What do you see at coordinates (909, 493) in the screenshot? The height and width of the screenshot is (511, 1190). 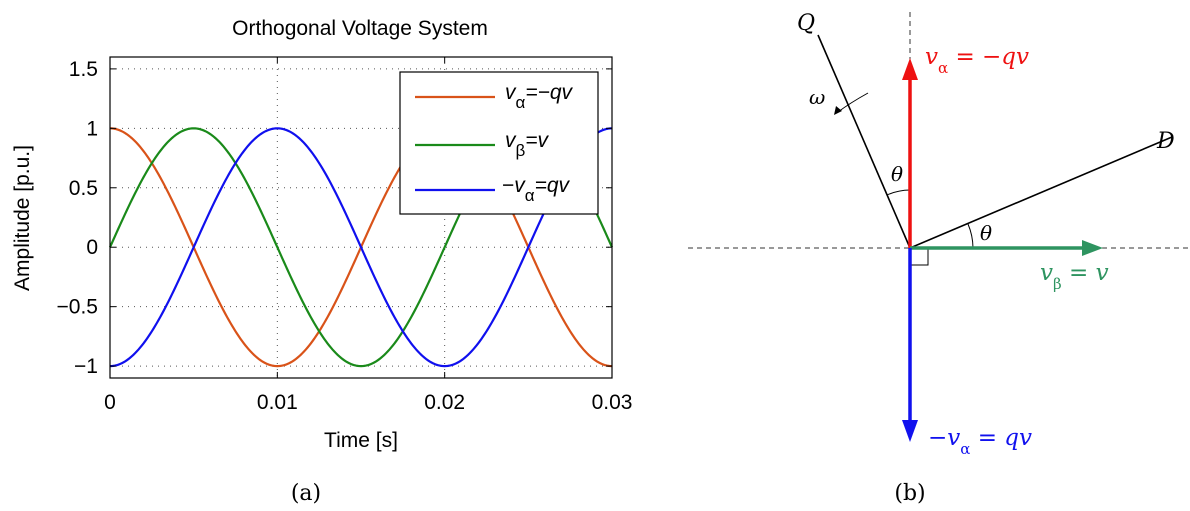 I see `caption-b: (b)` at bounding box center [909, 493].